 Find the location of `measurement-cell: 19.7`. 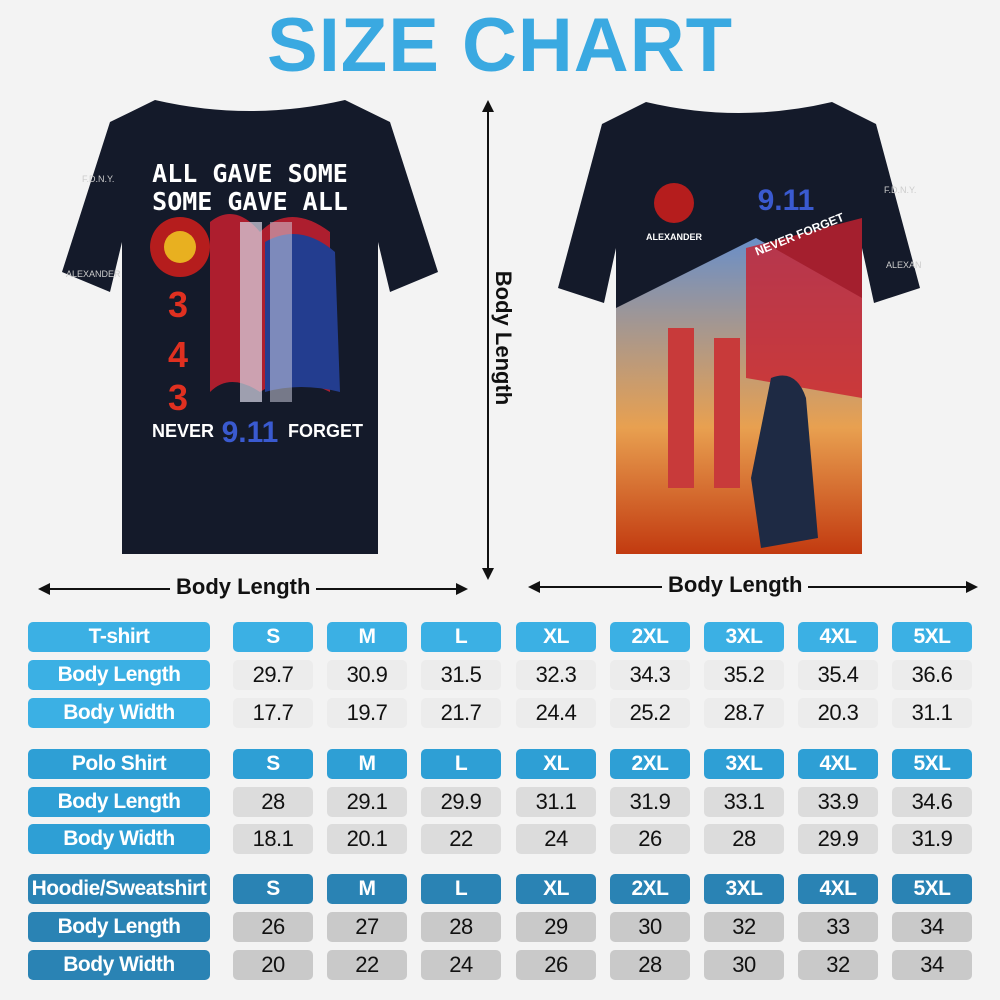

measurement-cell: 19.7 is located at coordinates (367, 713).